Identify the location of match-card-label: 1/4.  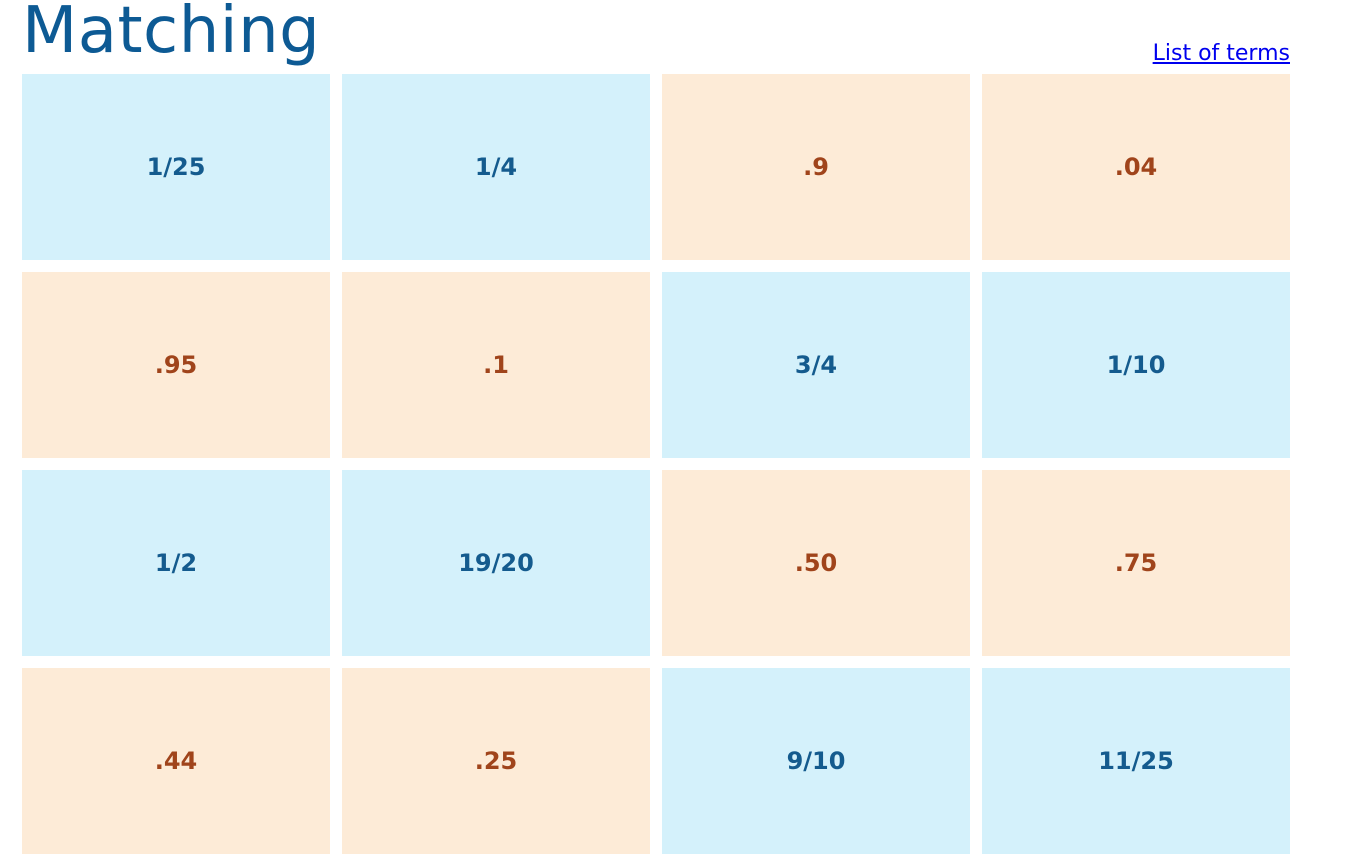
(496, 167).